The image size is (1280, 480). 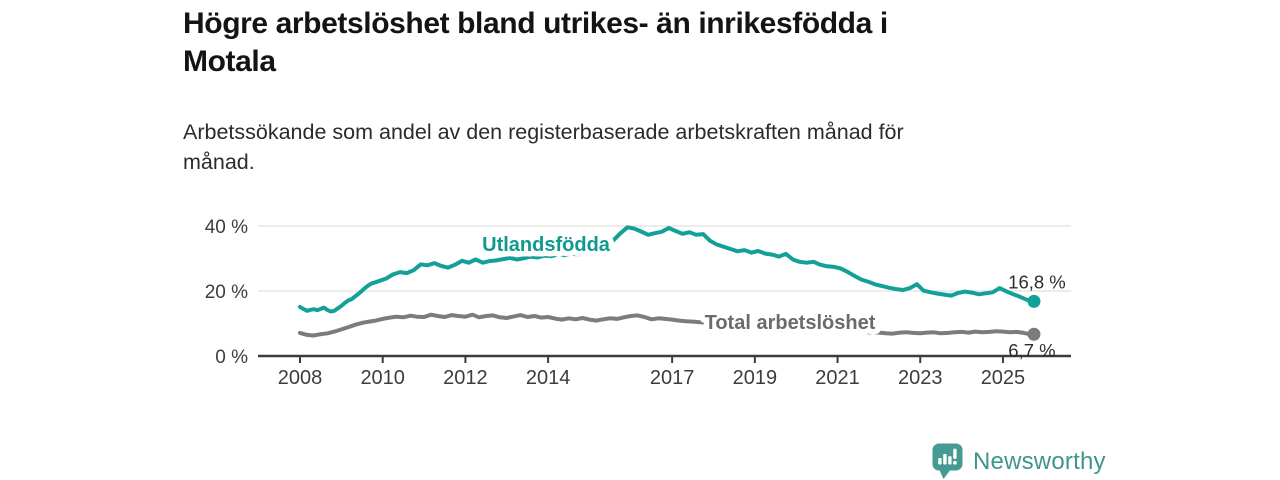 I want to click on series-line-utlandsfodda, so click(x=667, y=269).